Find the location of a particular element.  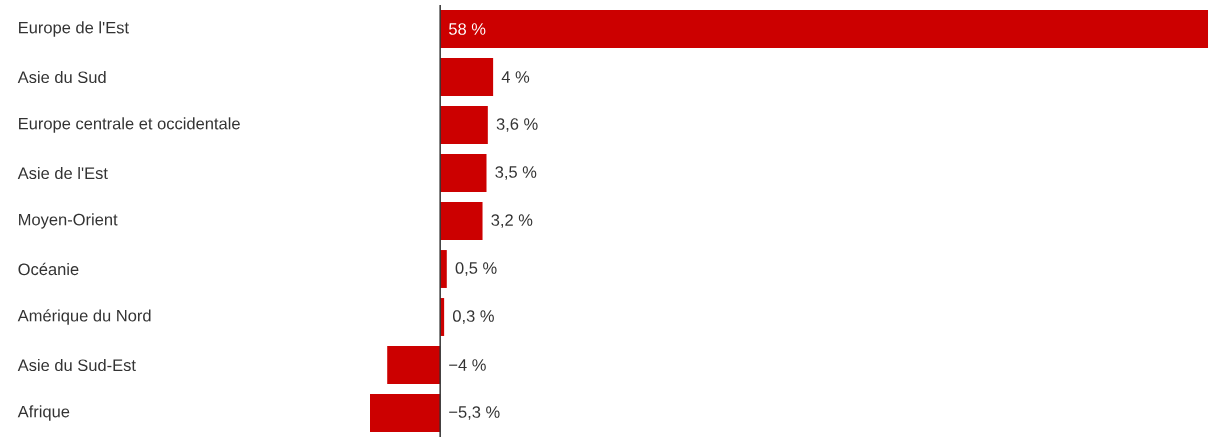

data-label: 58 % is located at coordinates (467, 29).